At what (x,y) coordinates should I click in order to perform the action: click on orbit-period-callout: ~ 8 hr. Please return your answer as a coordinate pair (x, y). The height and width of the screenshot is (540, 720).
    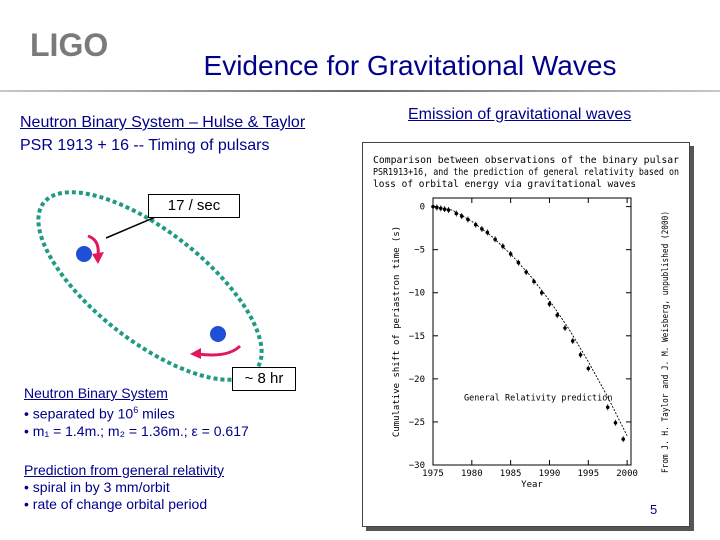
    Looking at the image, I should click on (264, 379).